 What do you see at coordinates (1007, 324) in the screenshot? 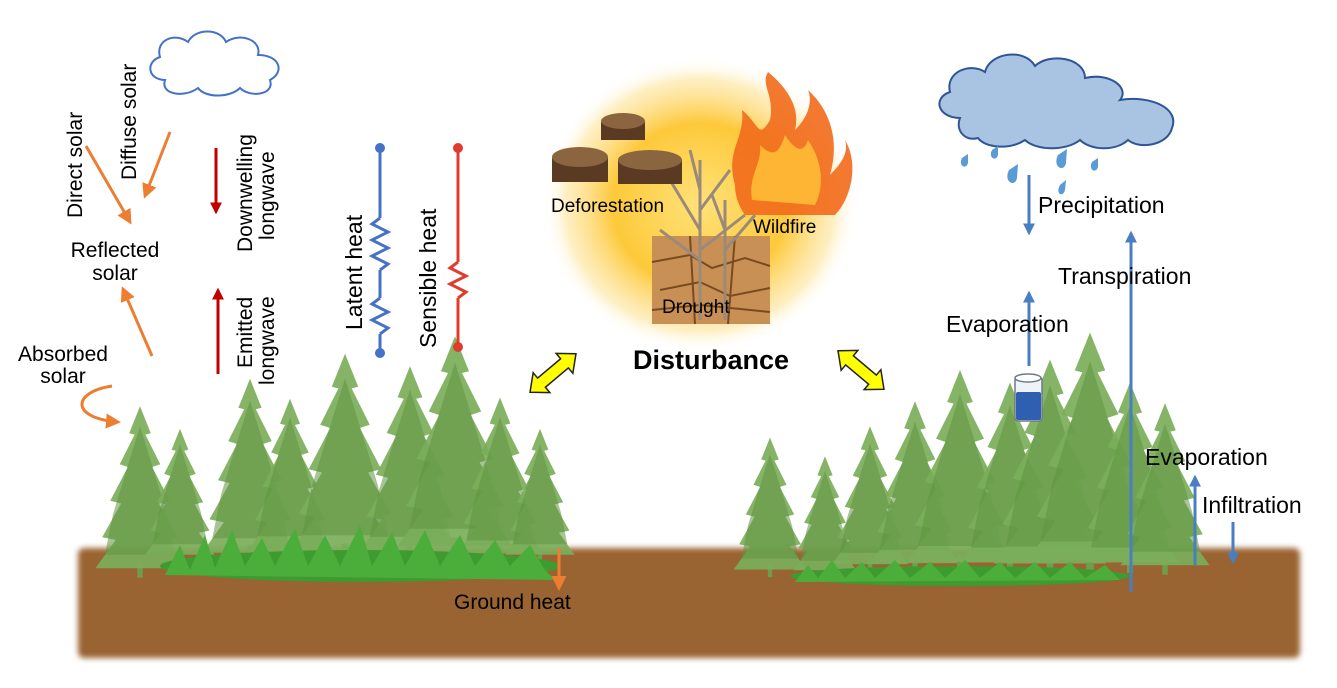
I see `evaporation-top-label: Evaporation` at bounding box center [1007, 324].